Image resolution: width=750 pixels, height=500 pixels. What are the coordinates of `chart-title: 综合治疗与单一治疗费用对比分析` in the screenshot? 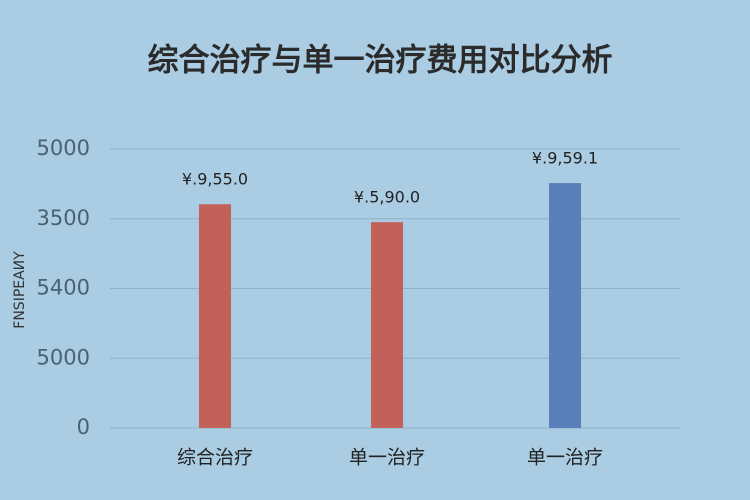 It's located at (380, 61).